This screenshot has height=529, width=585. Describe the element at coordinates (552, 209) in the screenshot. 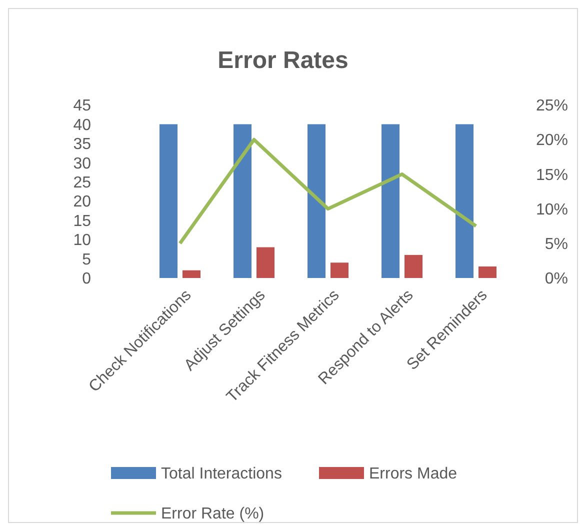

I see `y2-tick-label: 10%` at that location.